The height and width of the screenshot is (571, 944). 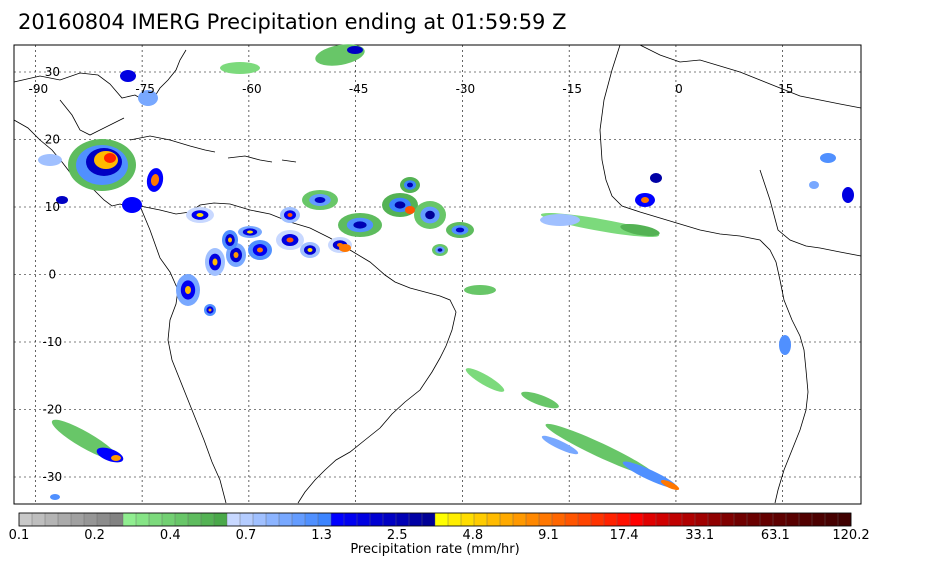 I want to click on colorbar, so click(x=435, y=519).